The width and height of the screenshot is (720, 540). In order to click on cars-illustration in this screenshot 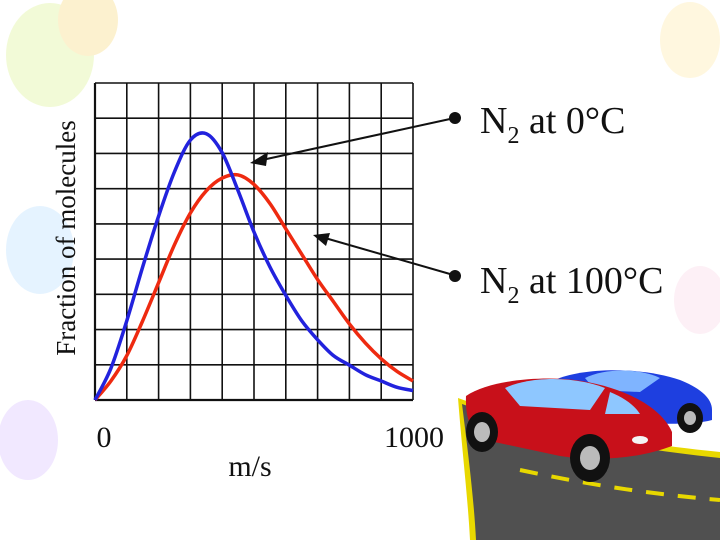, I will do `click(589, 455)`.